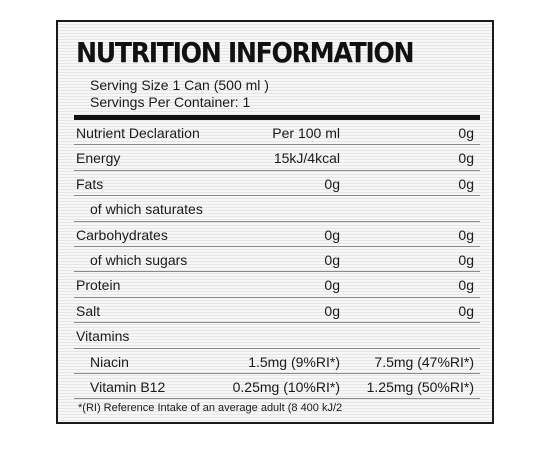  What do you see at coordinates (179, 85) in the screenshot?
I see `serving-size: Serving Size 1 Can (500 ml )` at bounding box center [179, 85].